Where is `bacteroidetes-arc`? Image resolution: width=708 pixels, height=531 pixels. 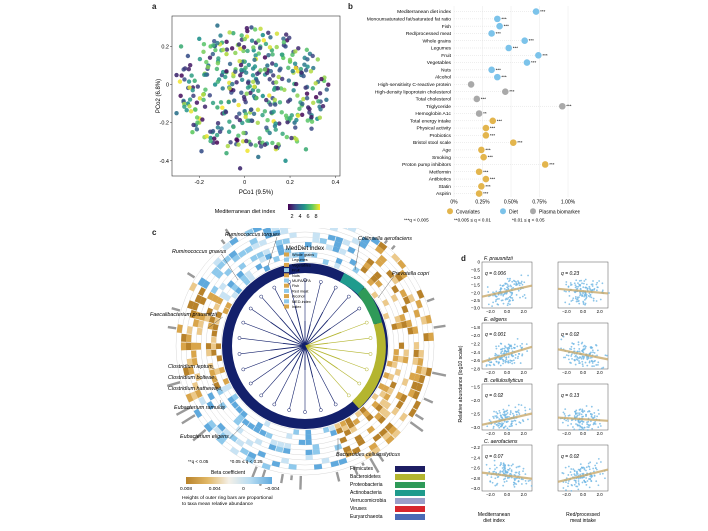 bacteroidetes-arc is located at coordinates (369, 365).